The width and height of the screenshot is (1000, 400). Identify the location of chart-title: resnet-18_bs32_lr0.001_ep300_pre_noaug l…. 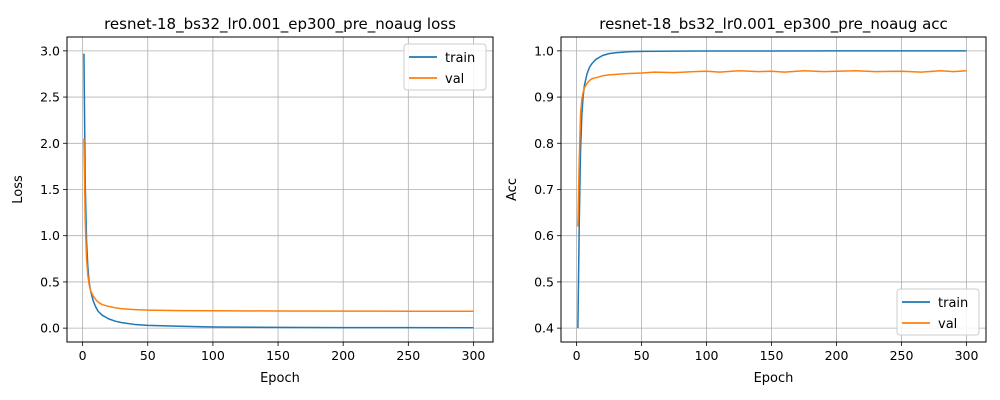
(280, 24).